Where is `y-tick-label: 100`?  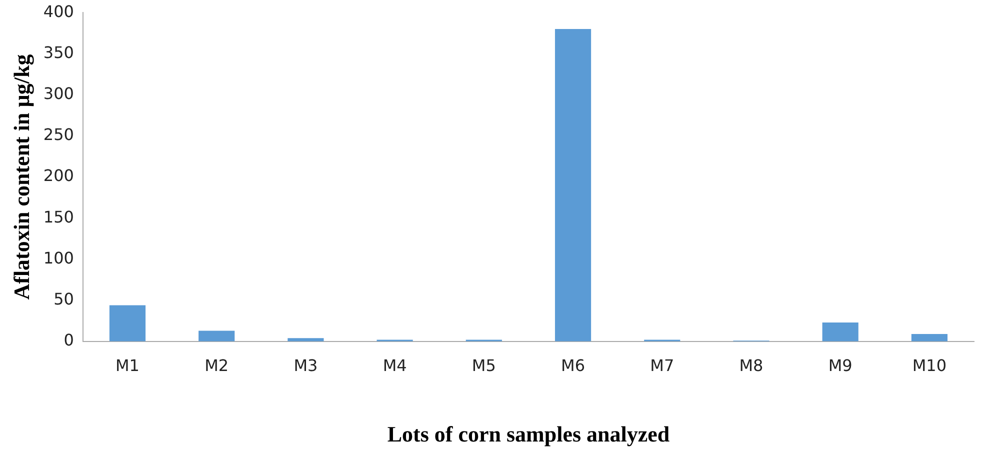
y-tick-label: 100 is located at coordinates (58, 258).